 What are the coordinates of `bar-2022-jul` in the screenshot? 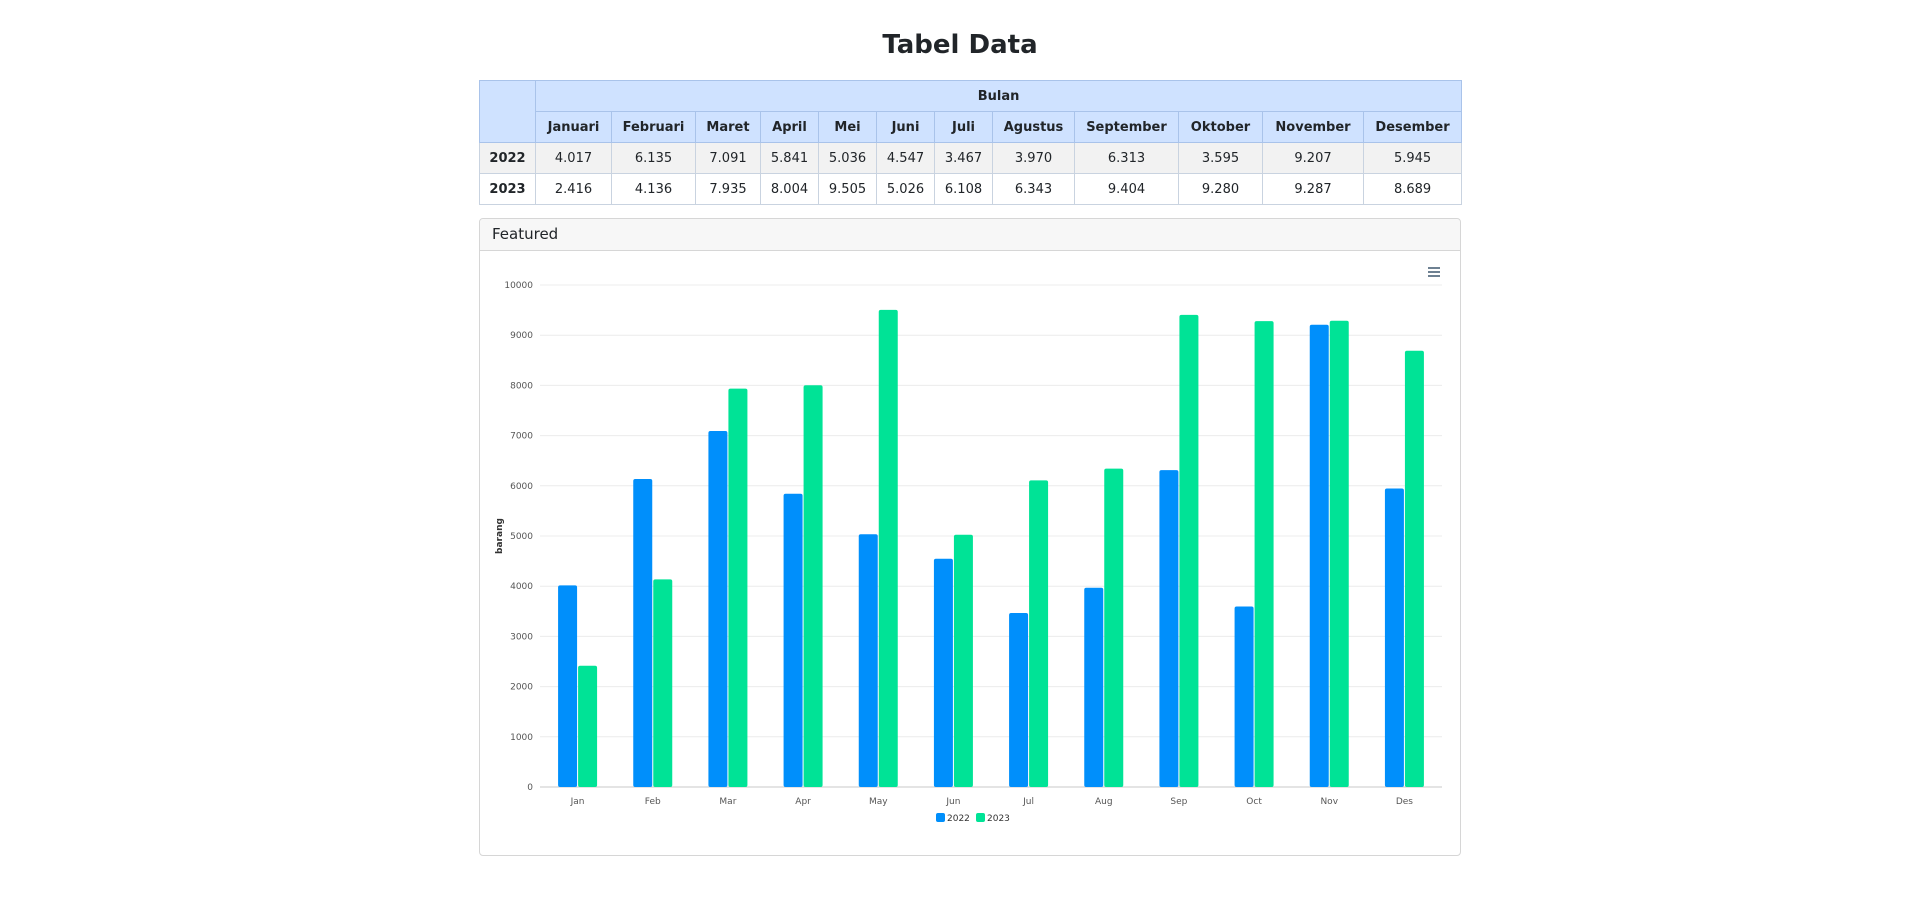 It's located at (1019, 699).